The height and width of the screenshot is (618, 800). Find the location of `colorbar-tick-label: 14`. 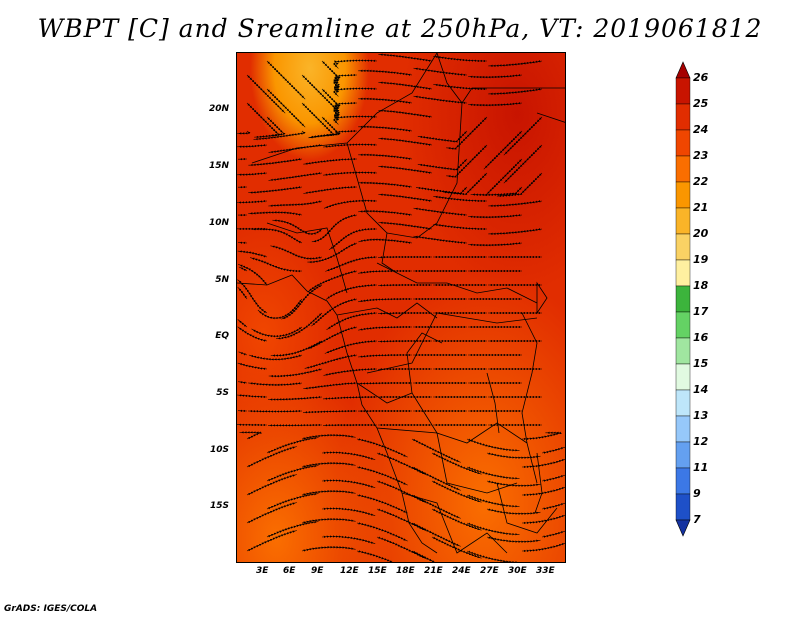

colorbar-tick-label: 14 is located at coordinates (701, 389).